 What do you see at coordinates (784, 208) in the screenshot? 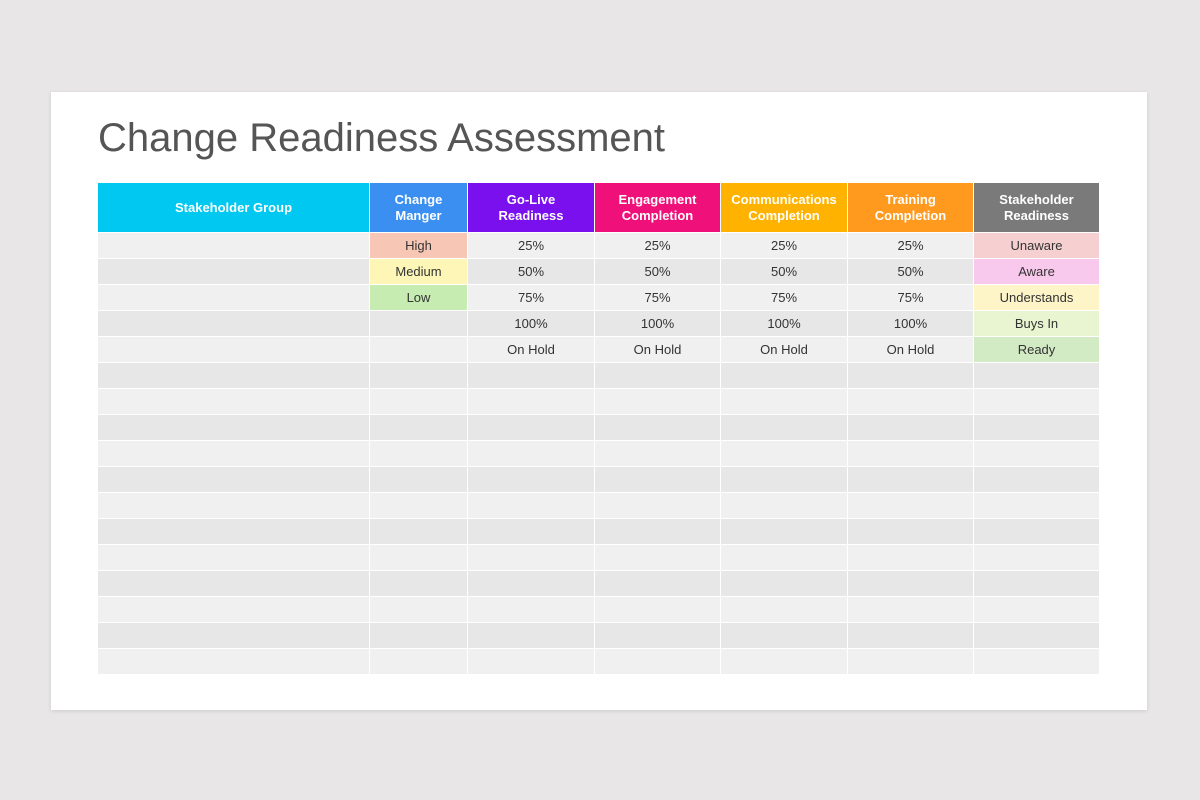
I see `header-cell: Communications Completion` at bounding box center [784, 208].